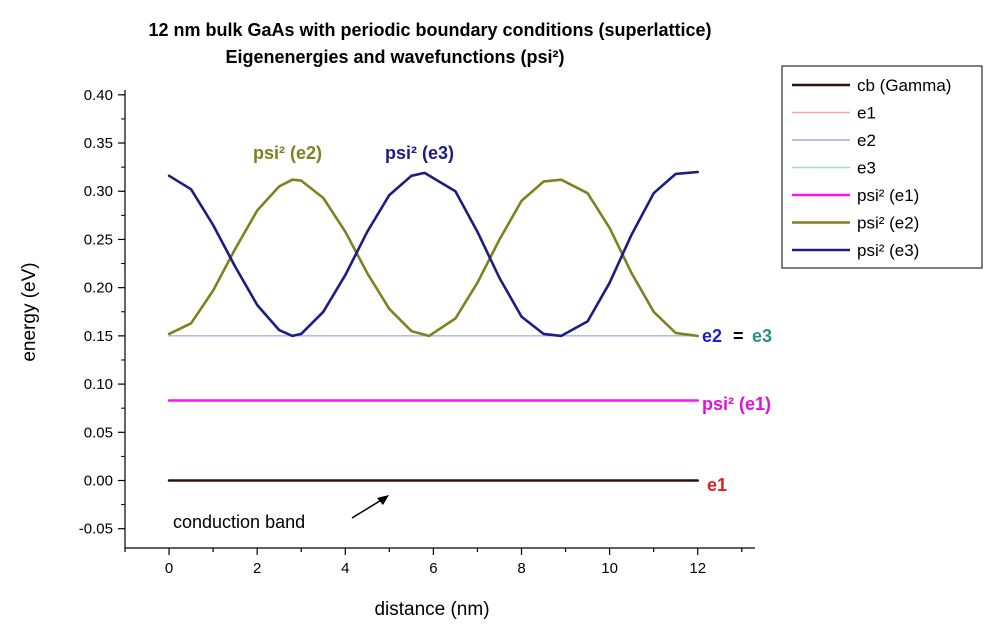  Describe the element at coordinates (762, 336) in the screenshot. I see `annotation-e3: e3` at that location.